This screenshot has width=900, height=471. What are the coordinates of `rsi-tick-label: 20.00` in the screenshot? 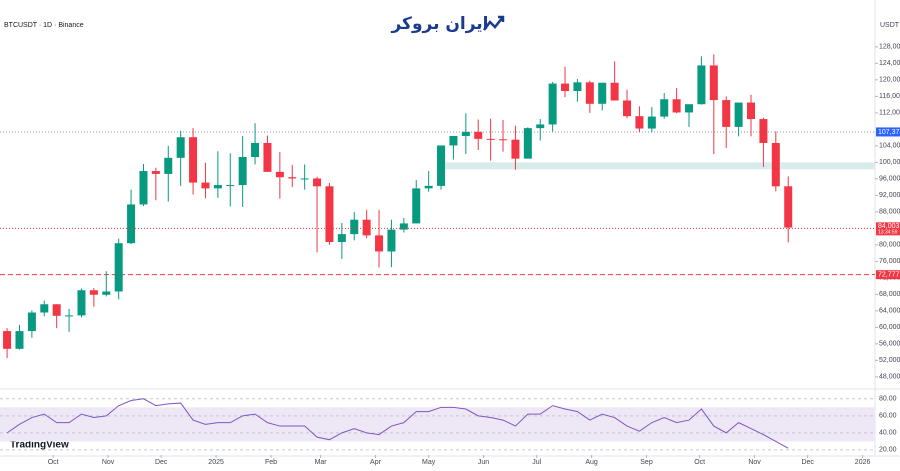 It's located at (888, 450).